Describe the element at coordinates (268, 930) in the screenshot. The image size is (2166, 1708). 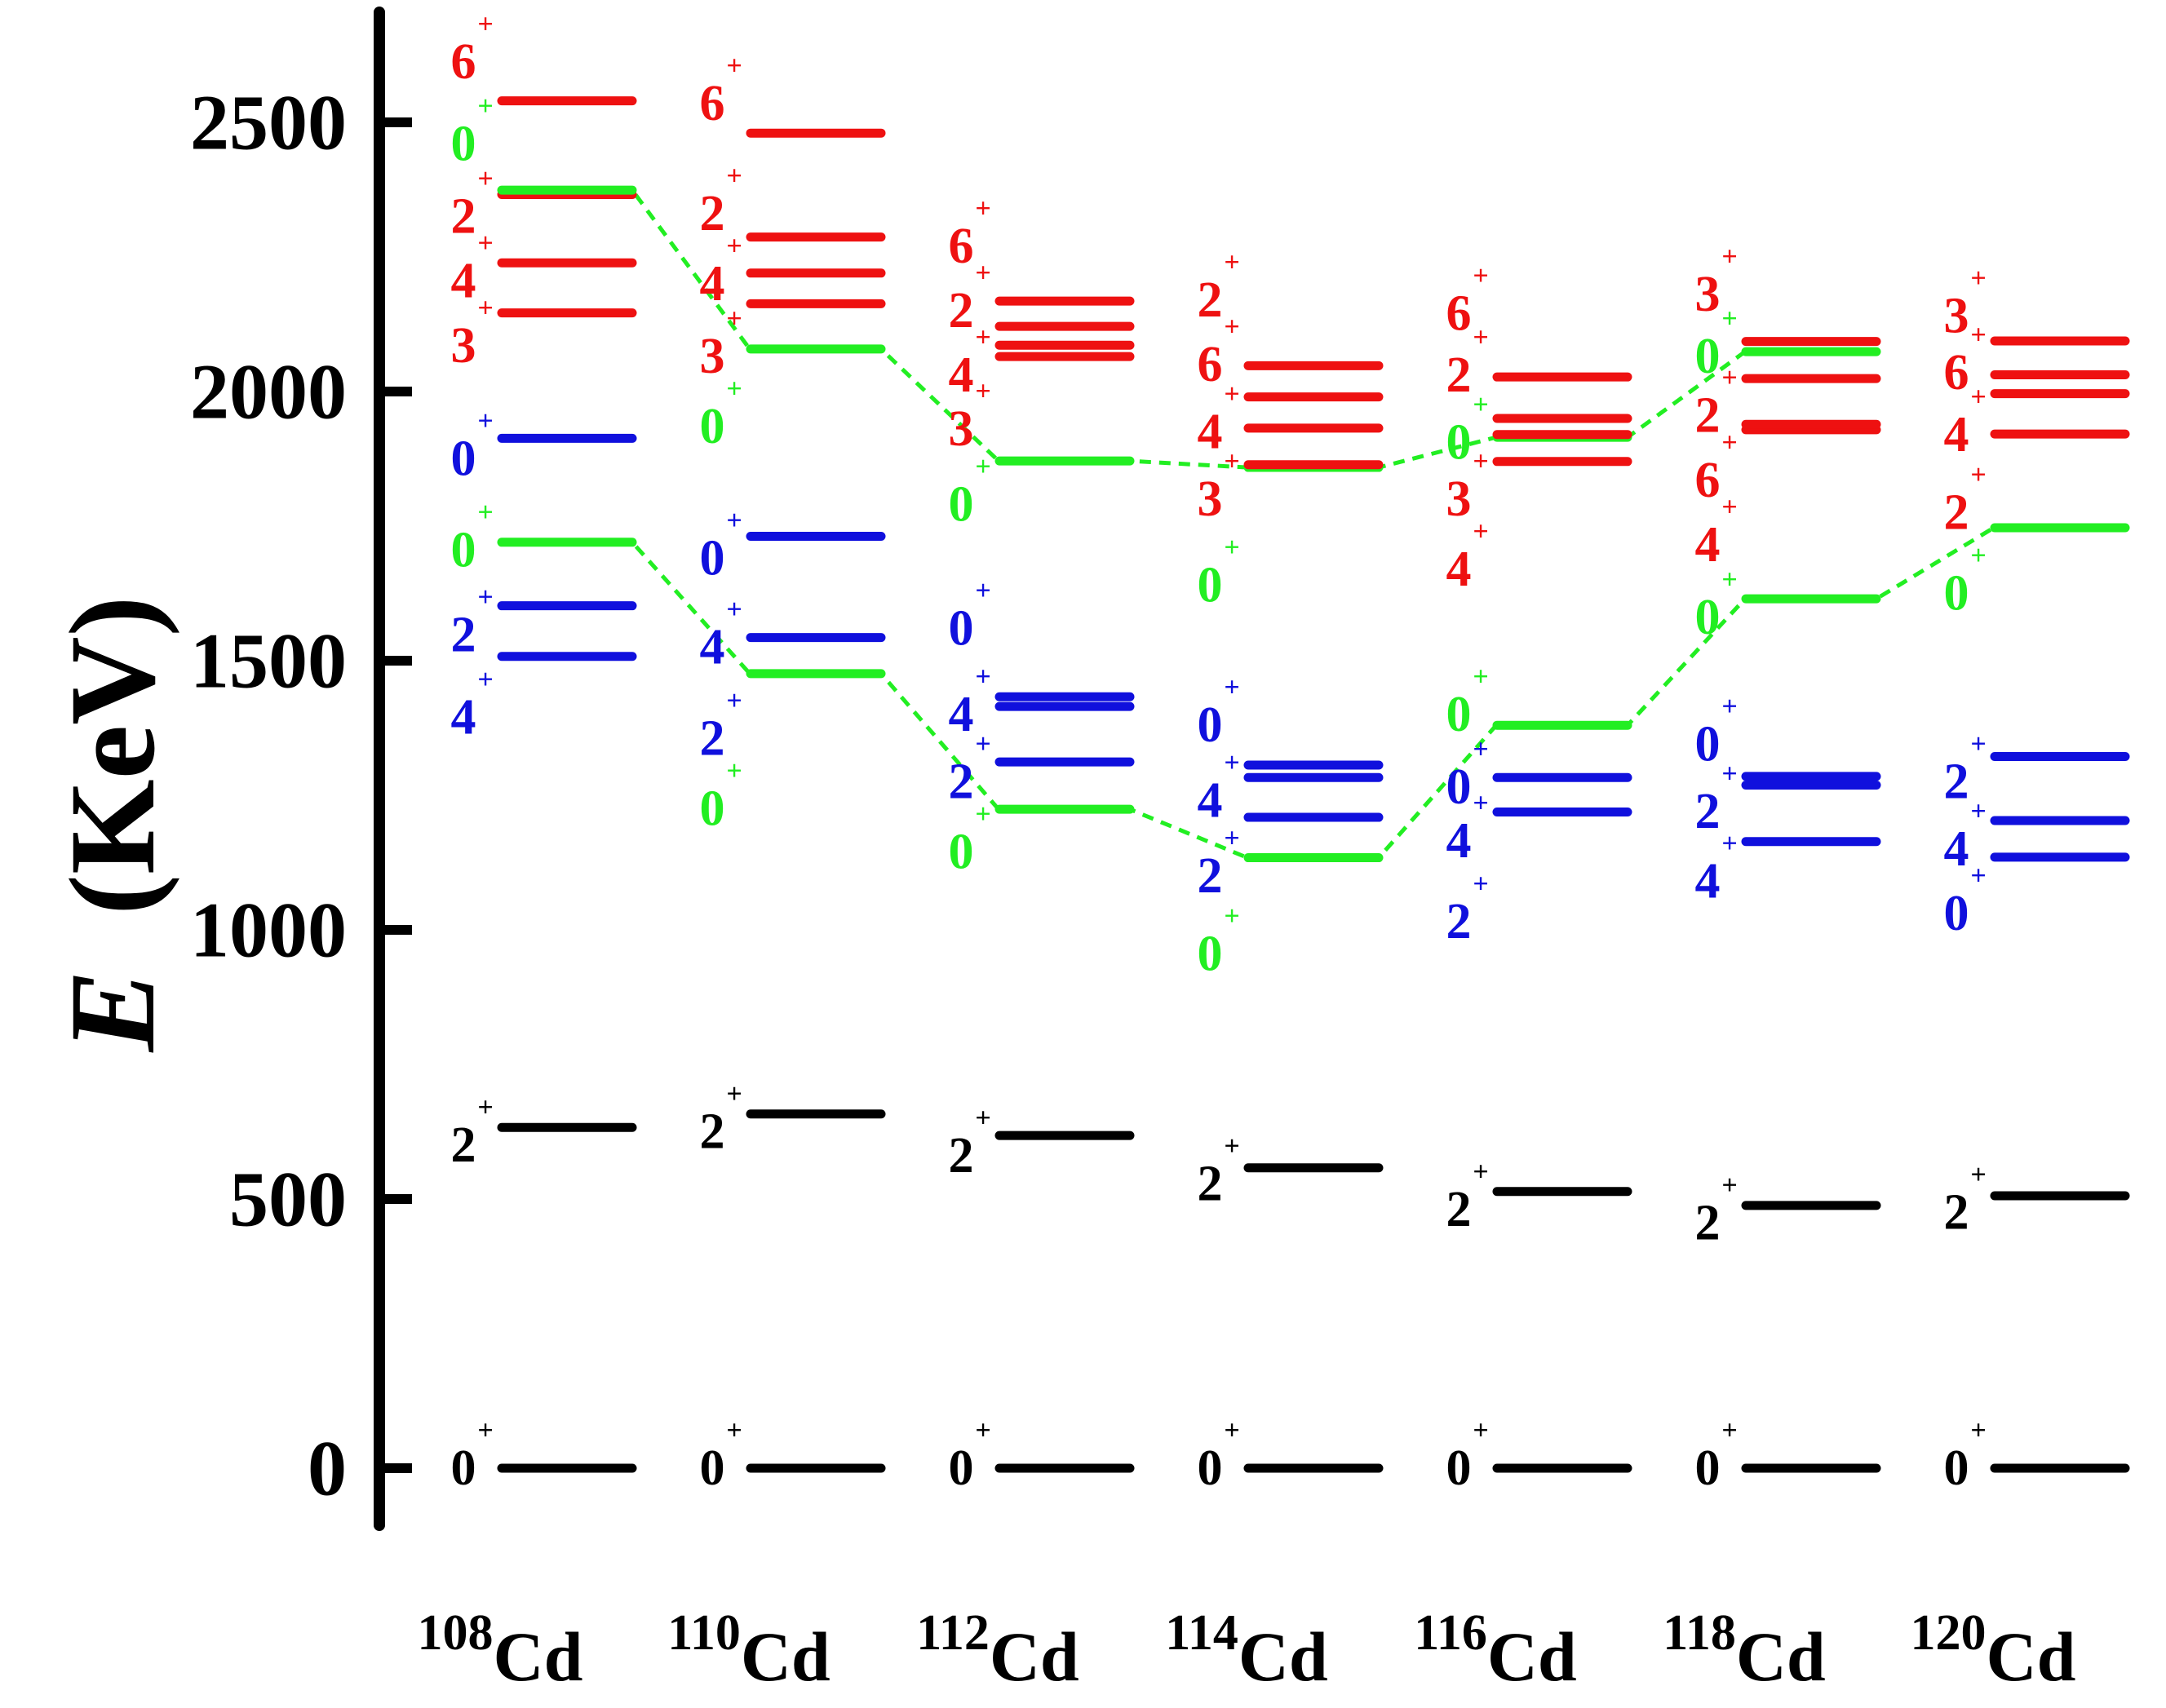
I see `y-tick-label: 1000` at that location.